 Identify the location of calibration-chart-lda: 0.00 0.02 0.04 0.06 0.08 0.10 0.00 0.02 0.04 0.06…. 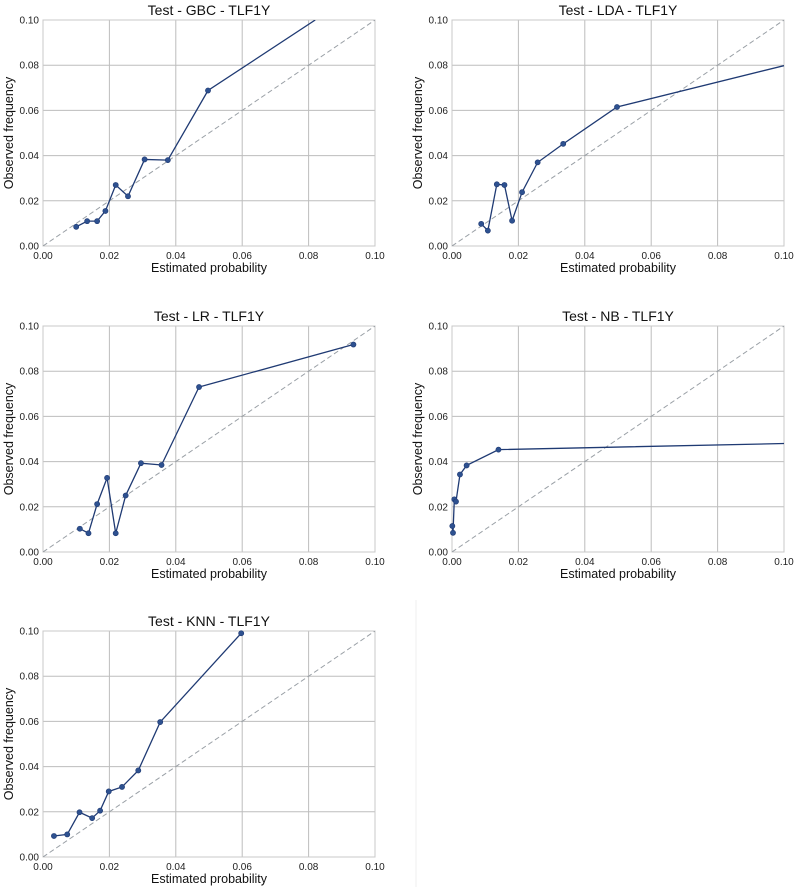
(602, 138).